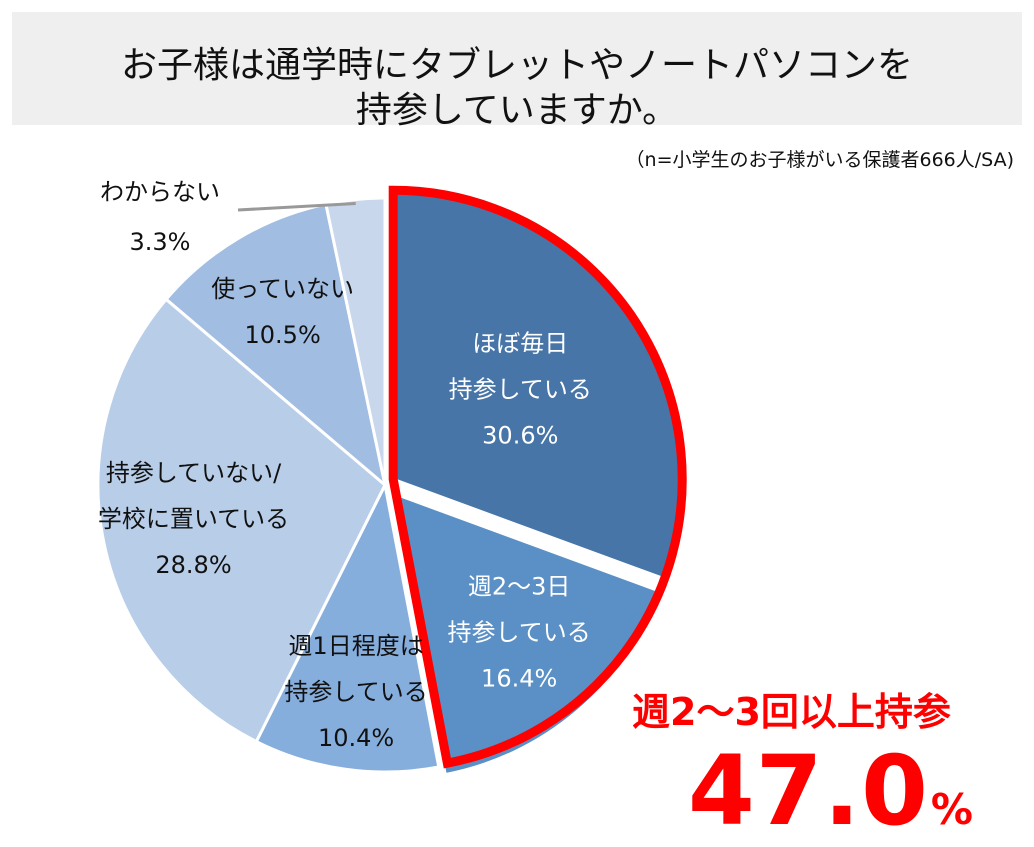  Describe the element at coordinates (356, 738) in the screenshot. I see `slice-3-value-label: 10.4%` at that location.